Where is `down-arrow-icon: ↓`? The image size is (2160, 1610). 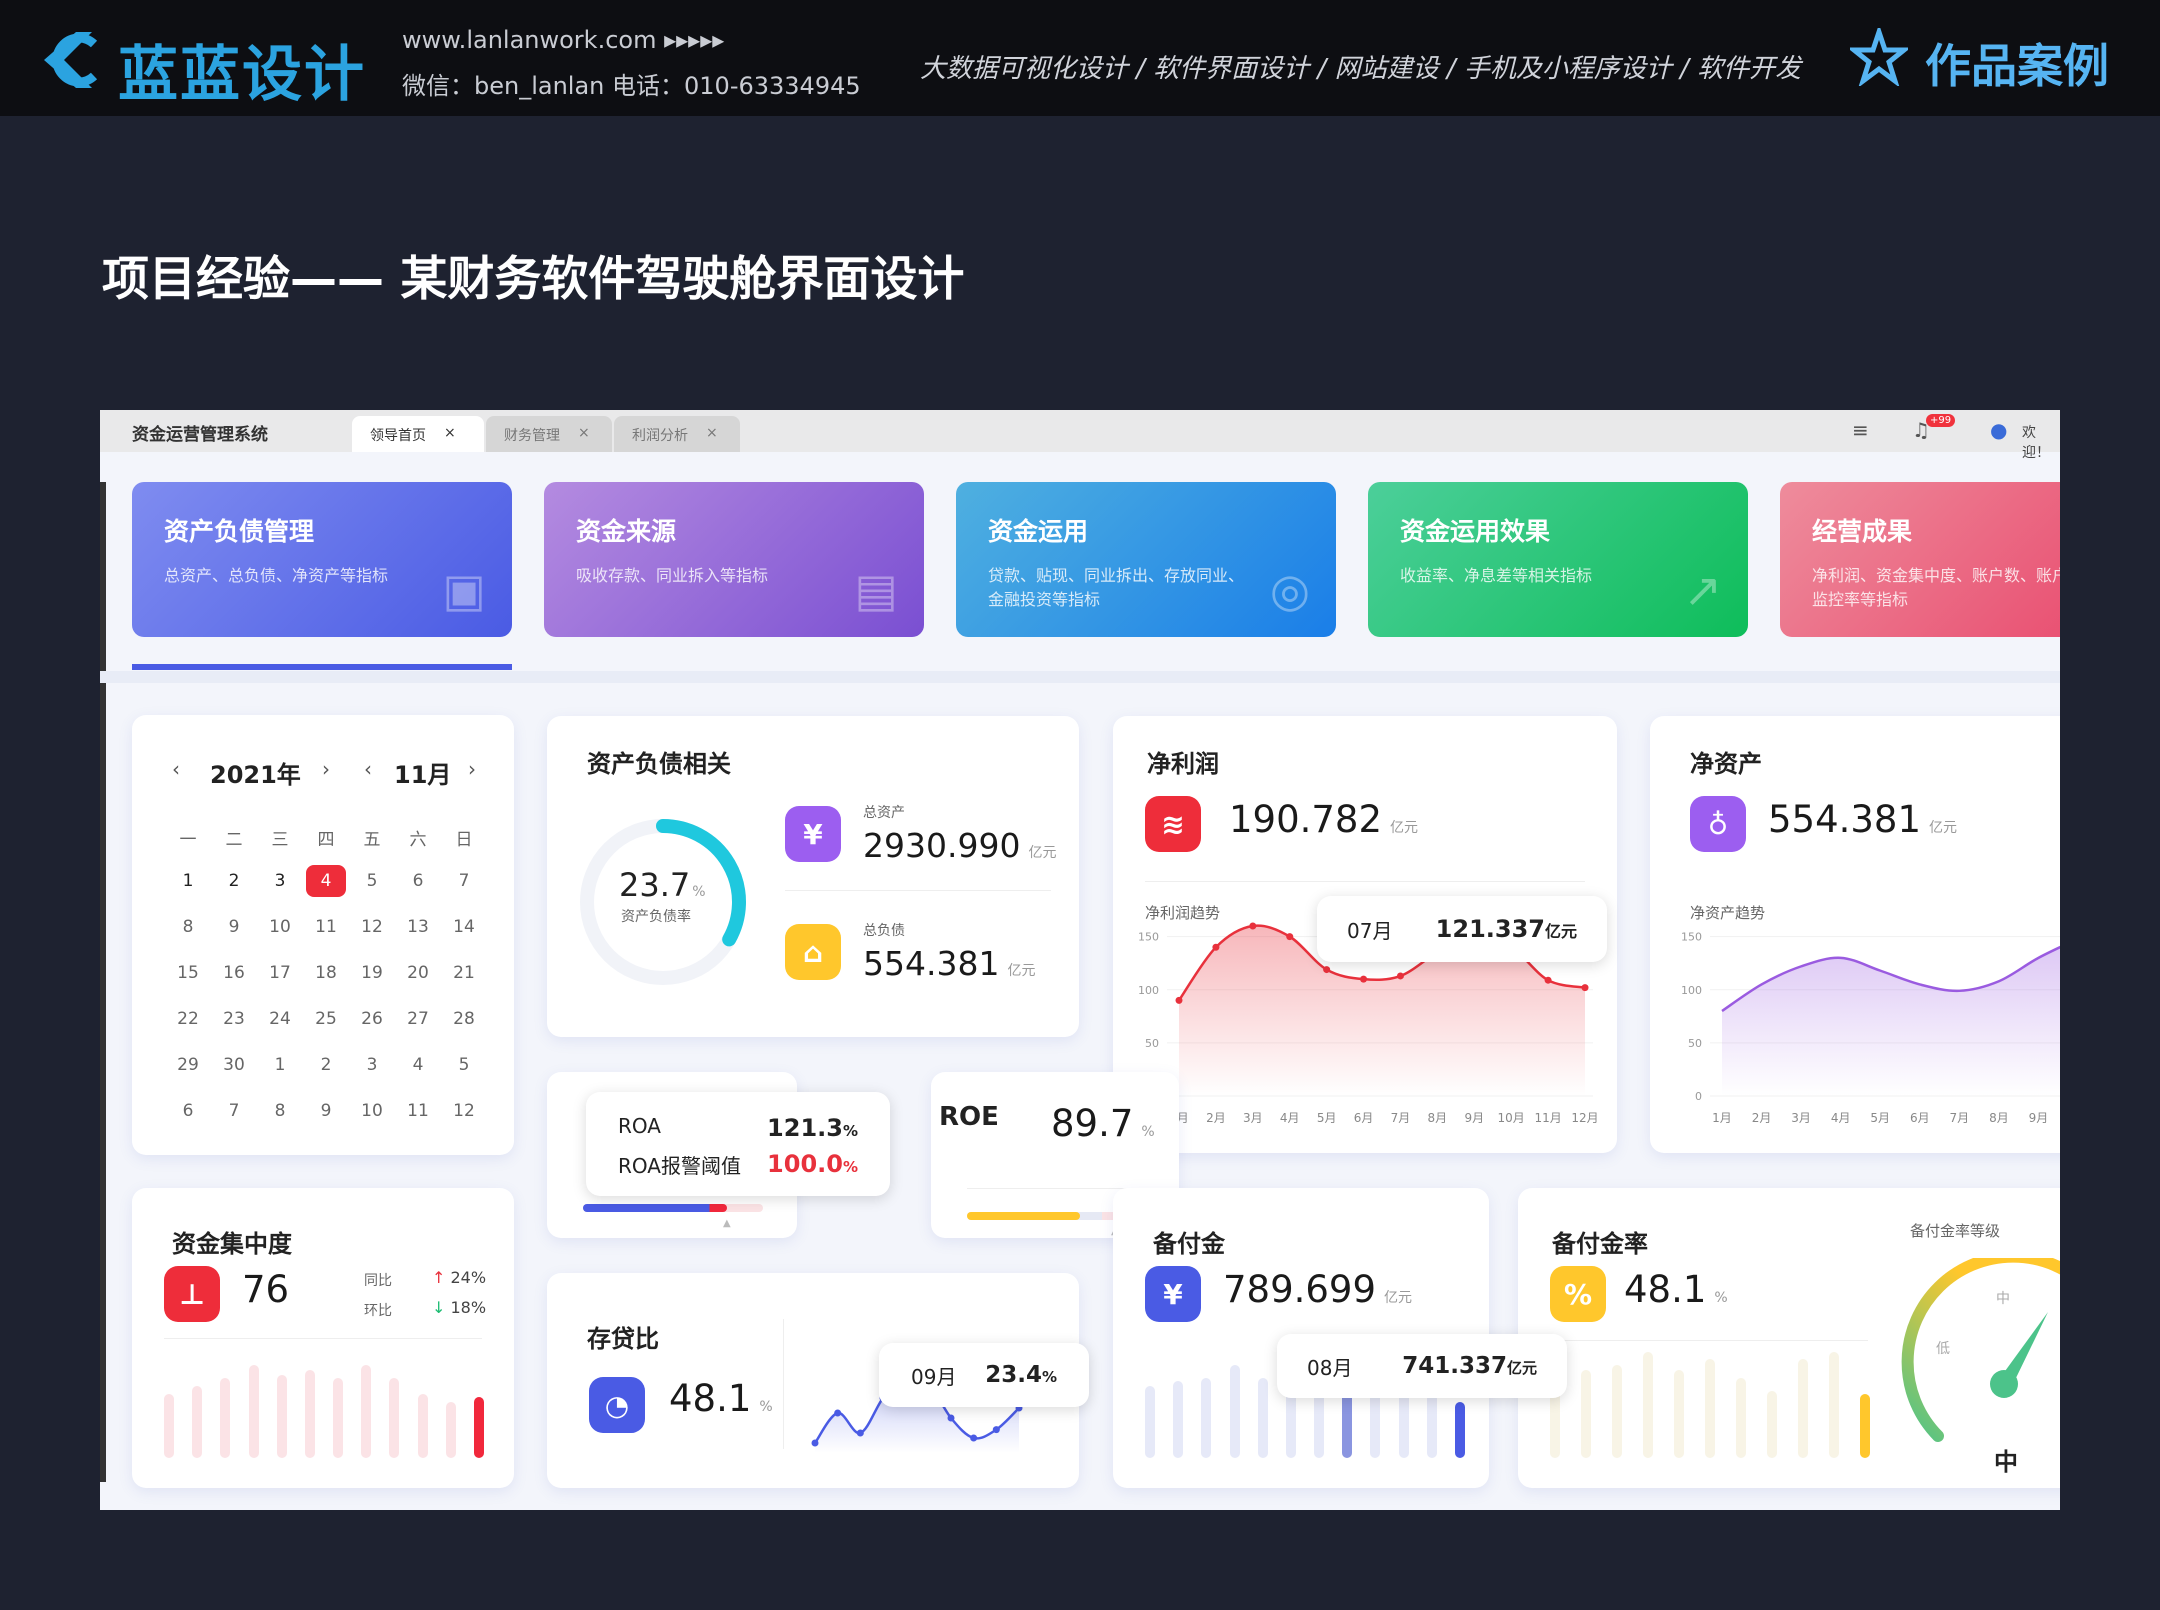
down-arrow-icon: ↓ is located at coordinates (441, 1307).